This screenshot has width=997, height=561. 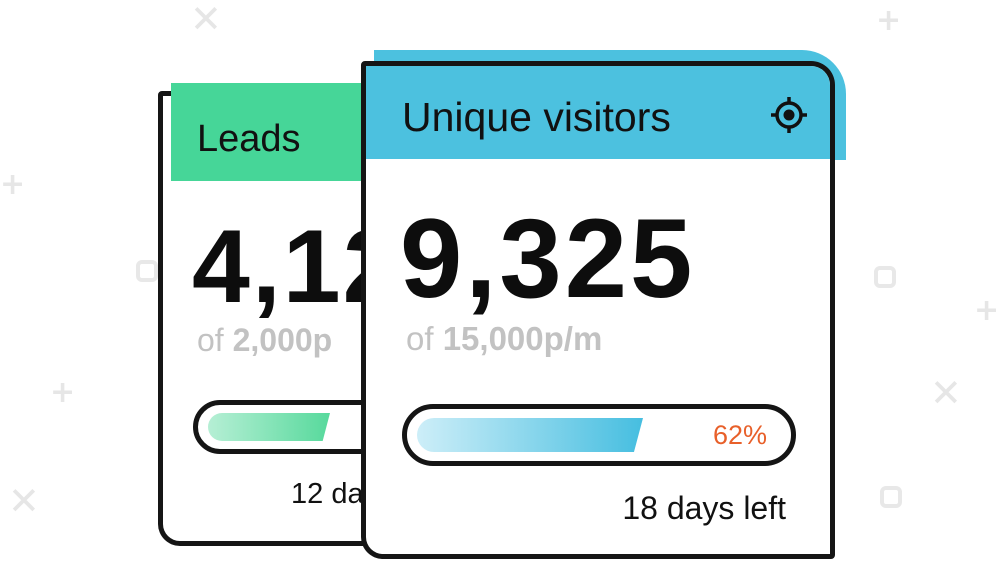 I want to click on visitors-days-left: 18 days left, so click(x=704, y=508).